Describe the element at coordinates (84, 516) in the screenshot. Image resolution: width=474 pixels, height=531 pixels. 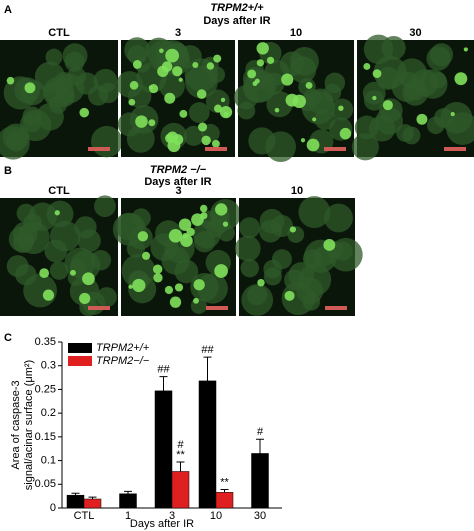
I see `x-tick-label: CTL` at that location.